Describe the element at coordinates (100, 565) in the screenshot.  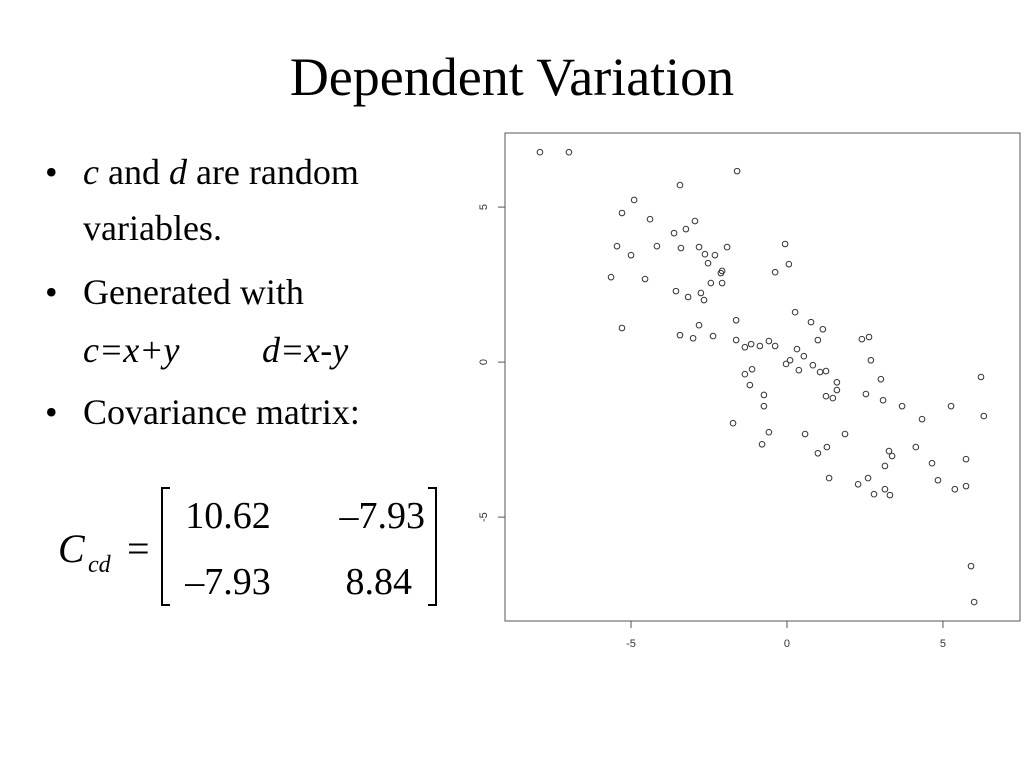
I see `matrix-subscript: cd` at that location.